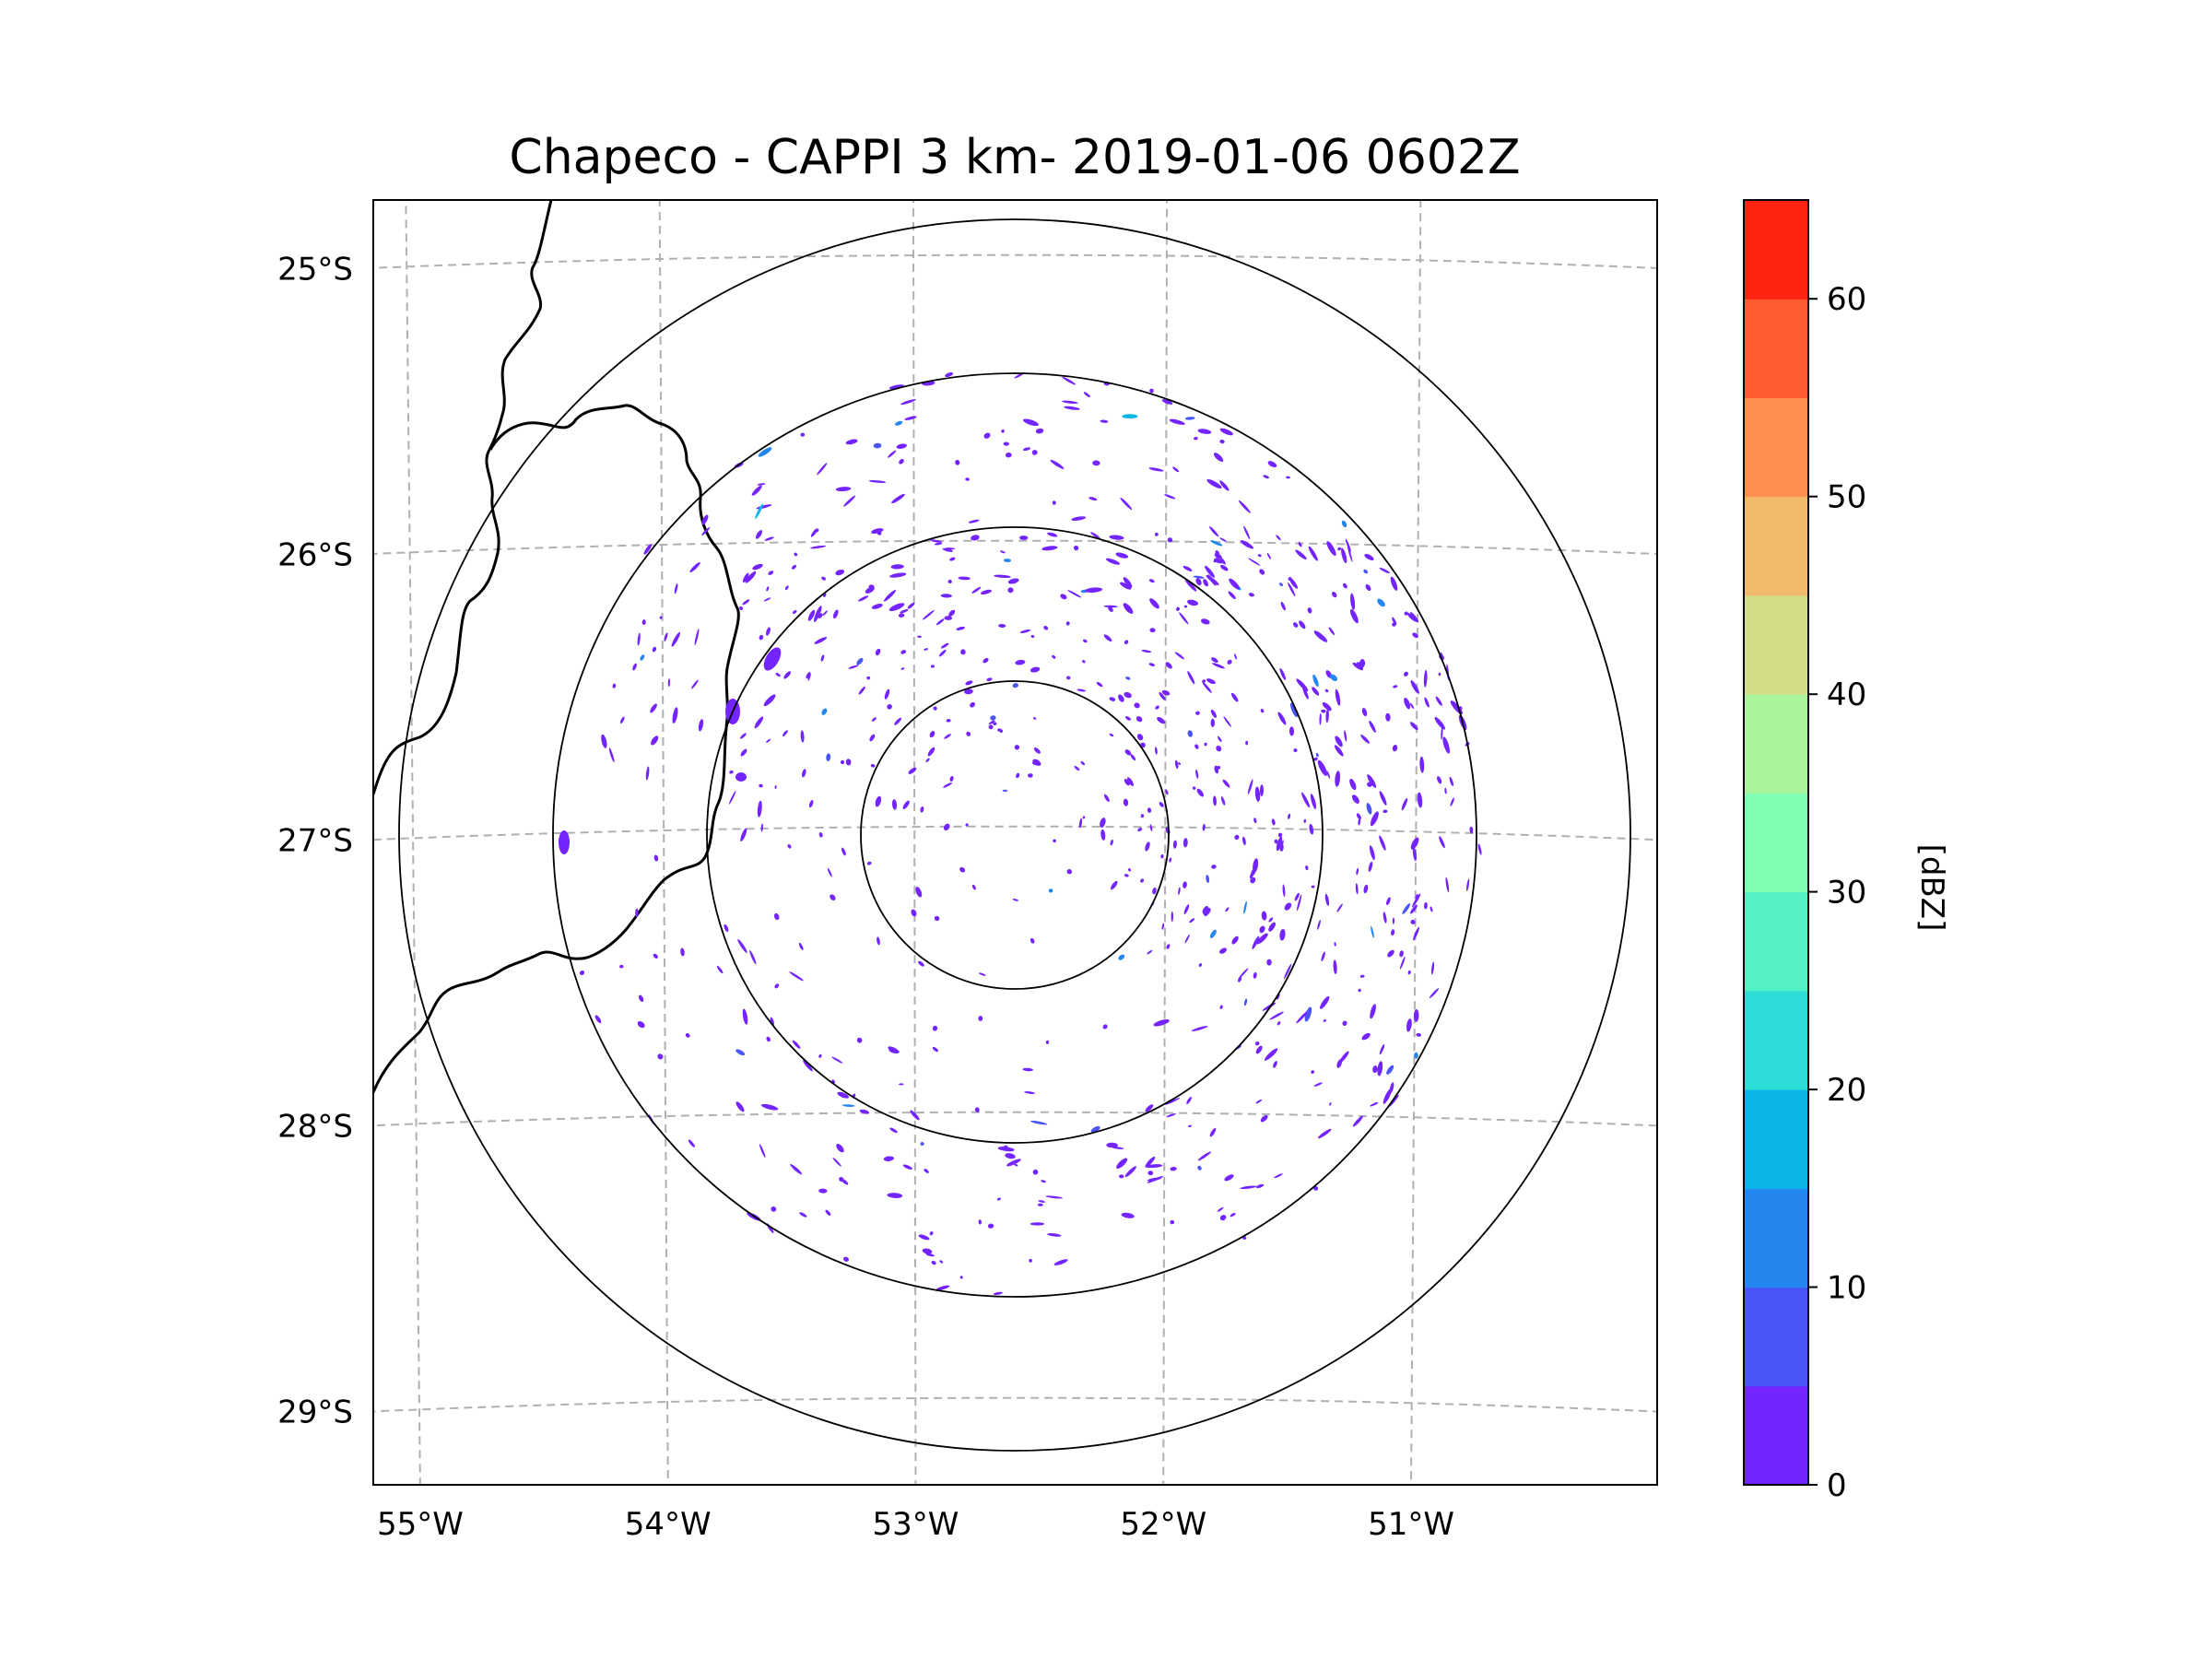  I want to click on lon-tick-label: 53°W, so click(916, 1524).